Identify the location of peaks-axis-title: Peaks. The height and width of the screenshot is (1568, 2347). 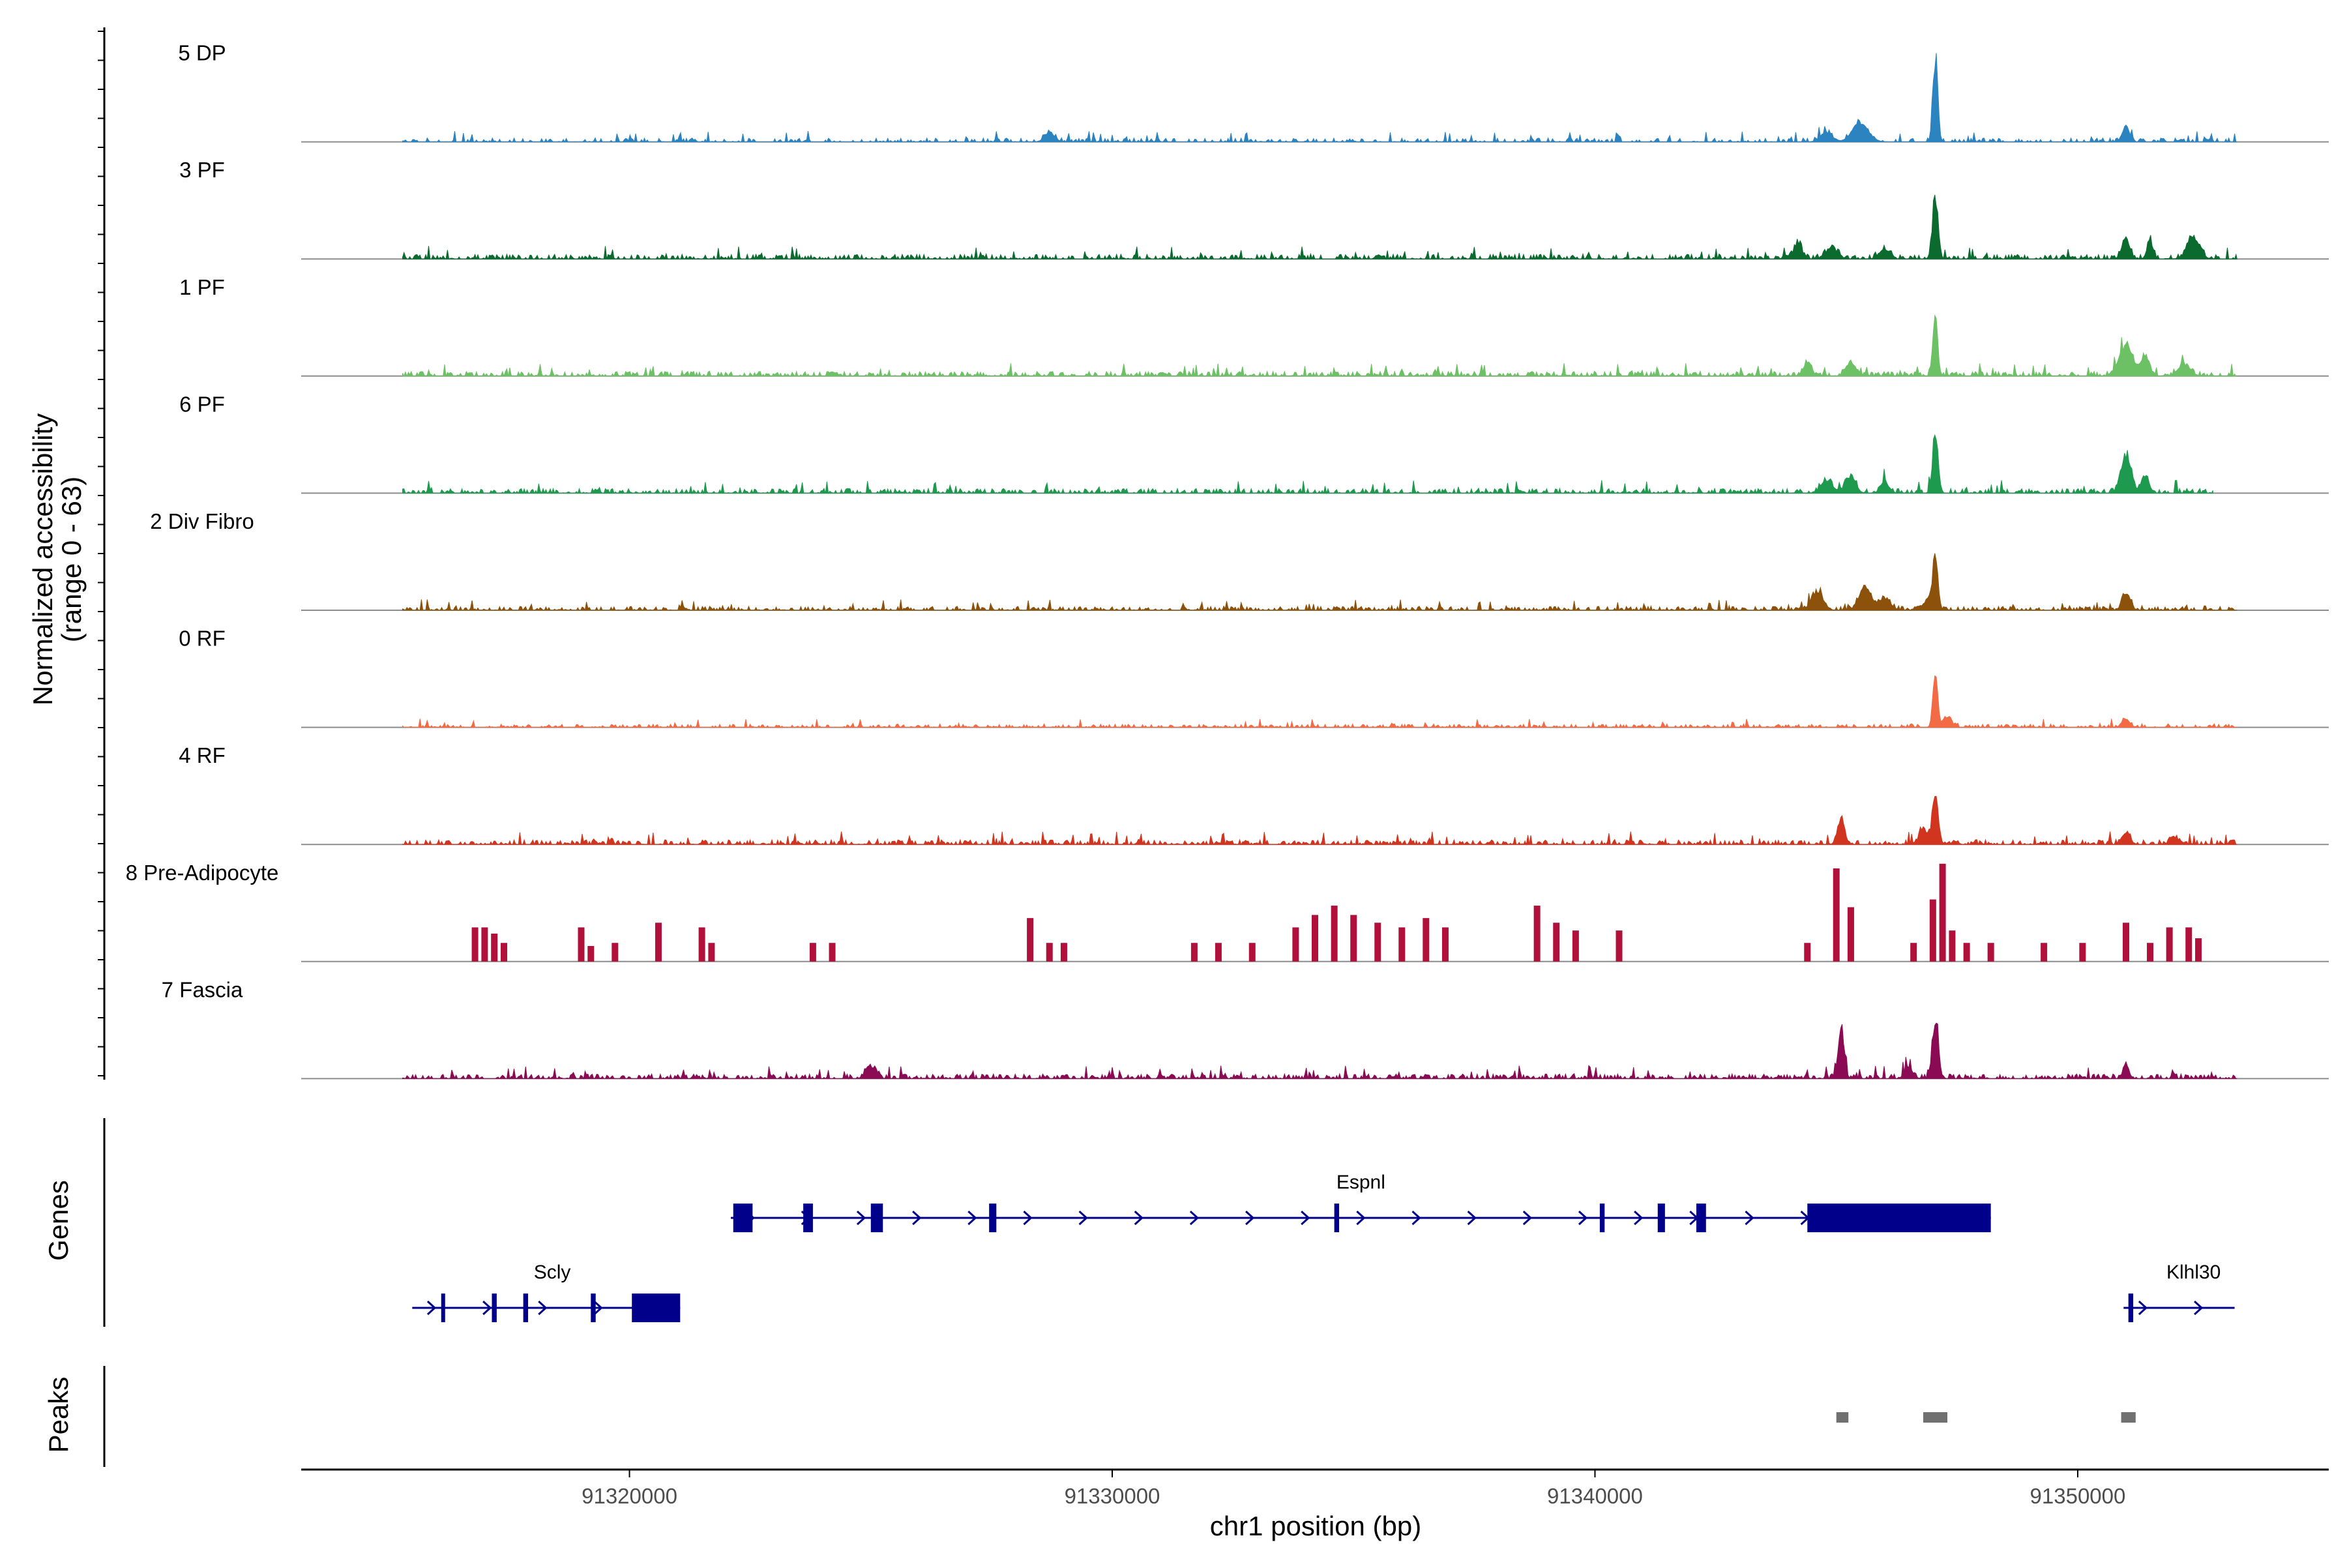
(58, 1415).